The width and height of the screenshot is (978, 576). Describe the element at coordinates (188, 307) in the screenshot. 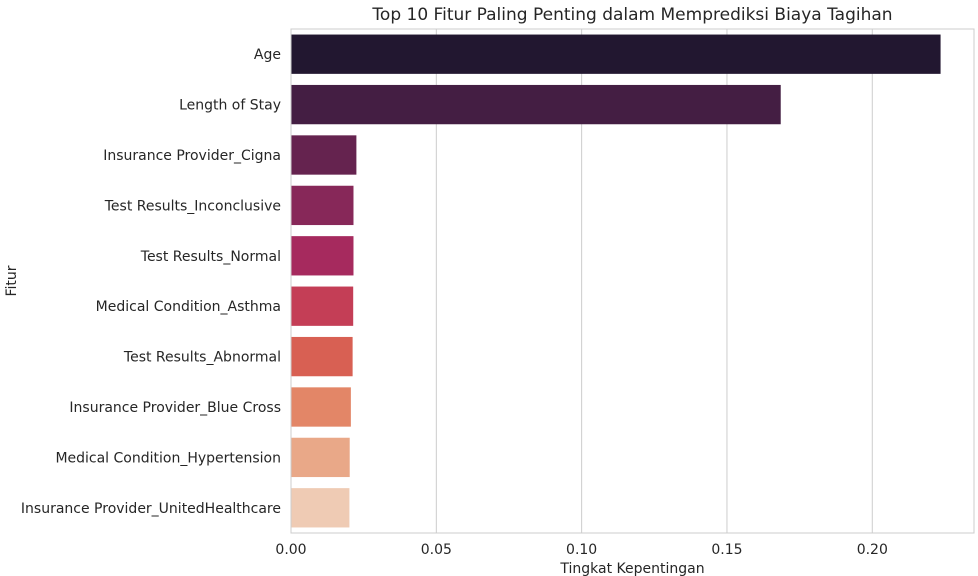

I see `y-tick-label: Medical Condition_Asthma` at that location.